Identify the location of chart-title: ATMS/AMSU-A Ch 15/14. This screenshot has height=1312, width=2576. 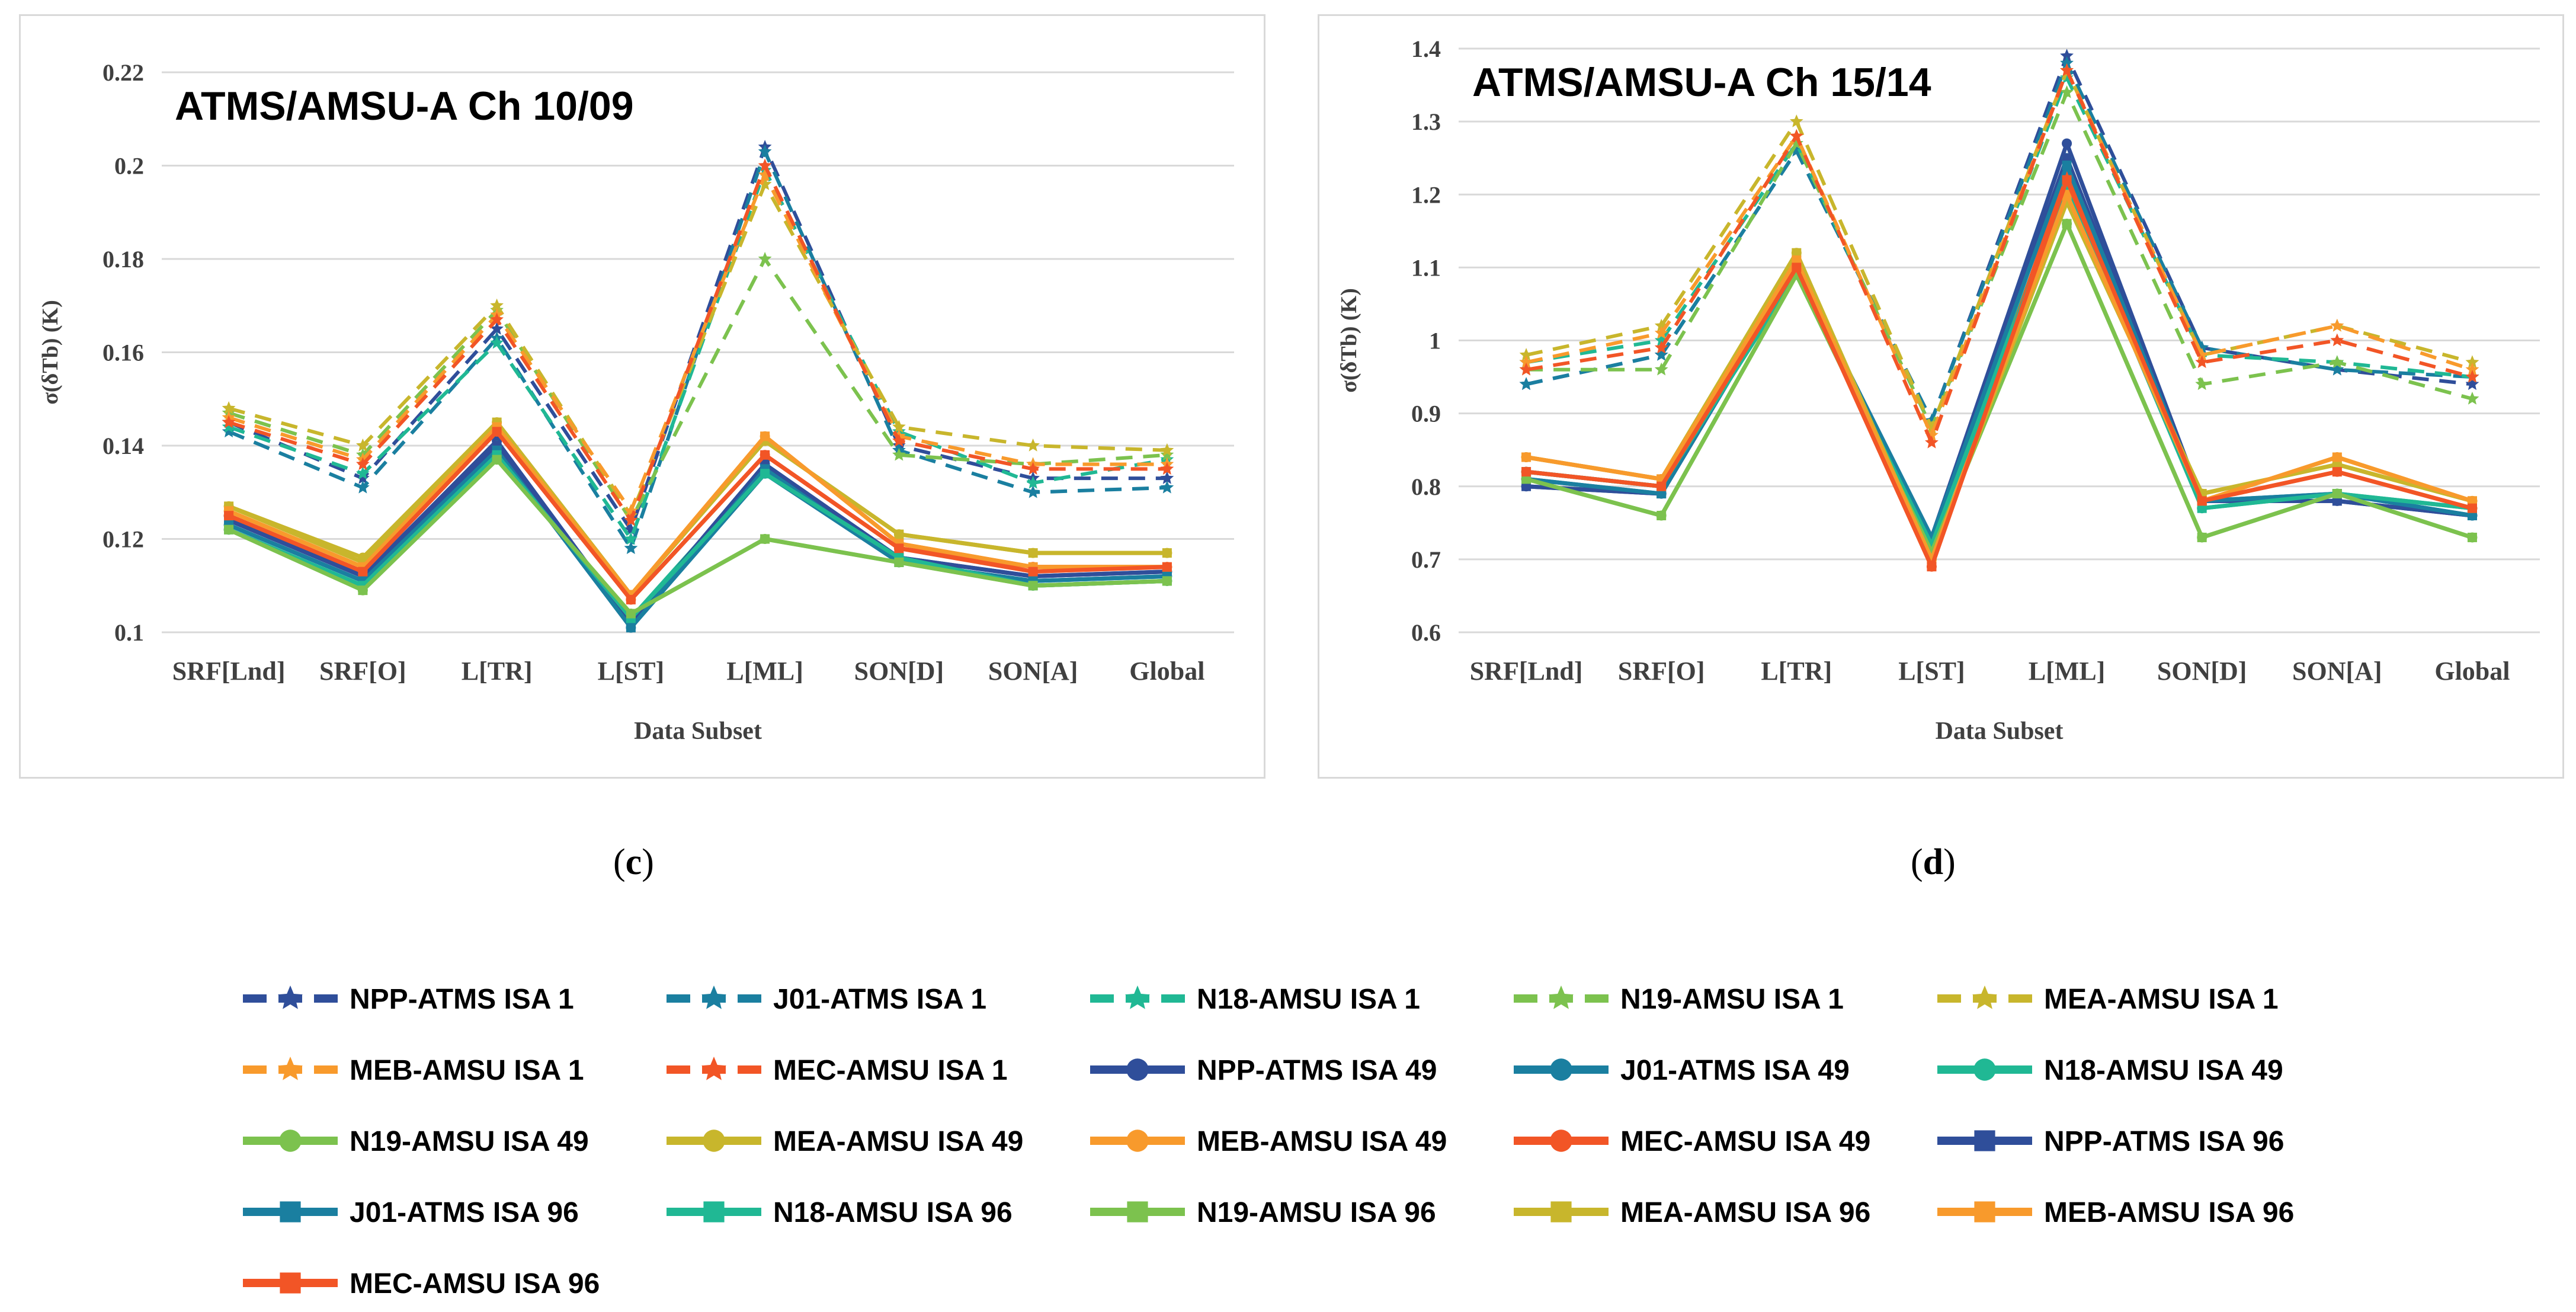
(1701, 82).